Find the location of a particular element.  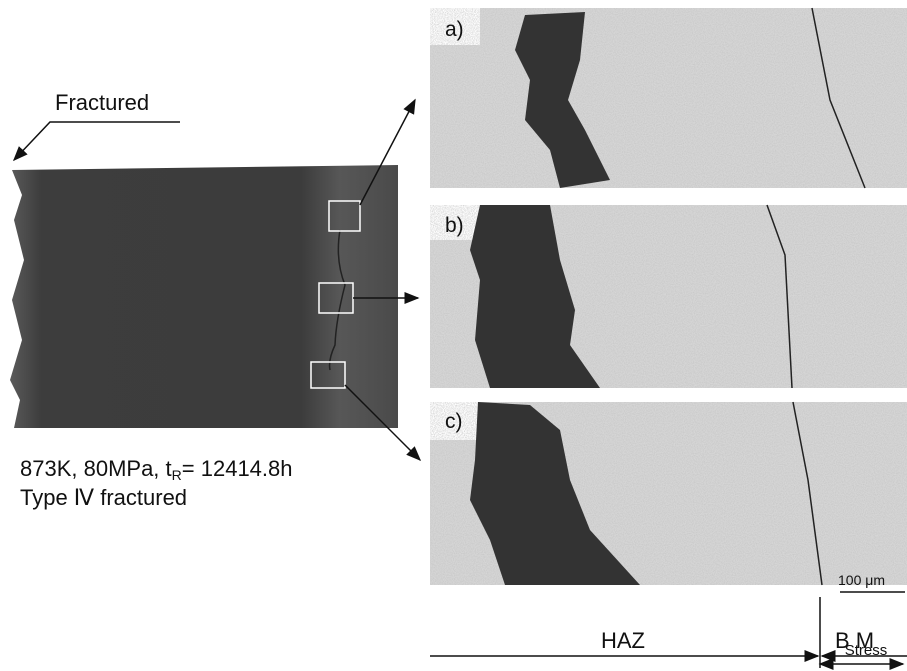

scale-bar-label: 100 μm is located at coordinates (861, 580).